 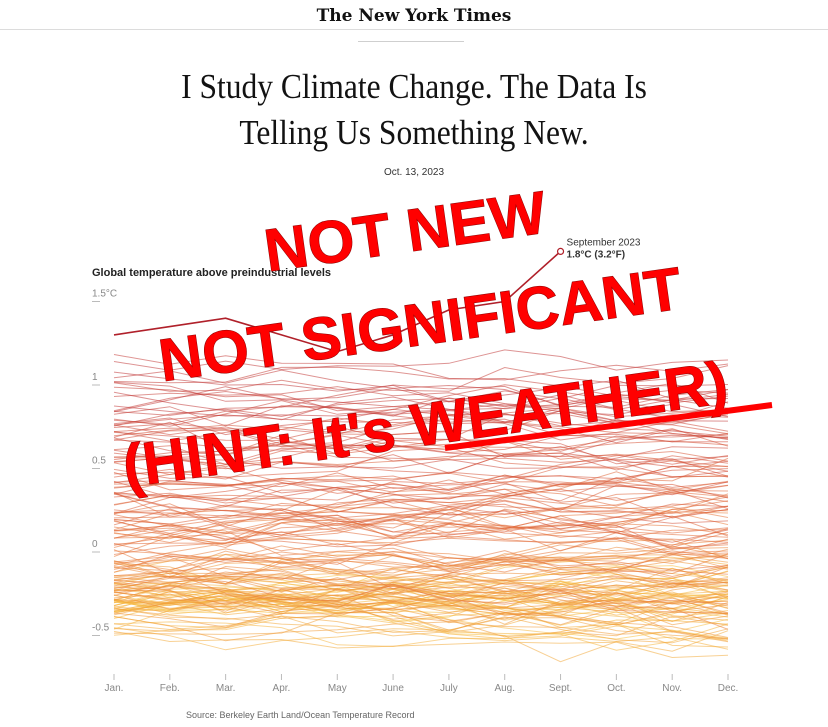 I want to click on x-tick-label: Dec., so click(x=728, y=688).